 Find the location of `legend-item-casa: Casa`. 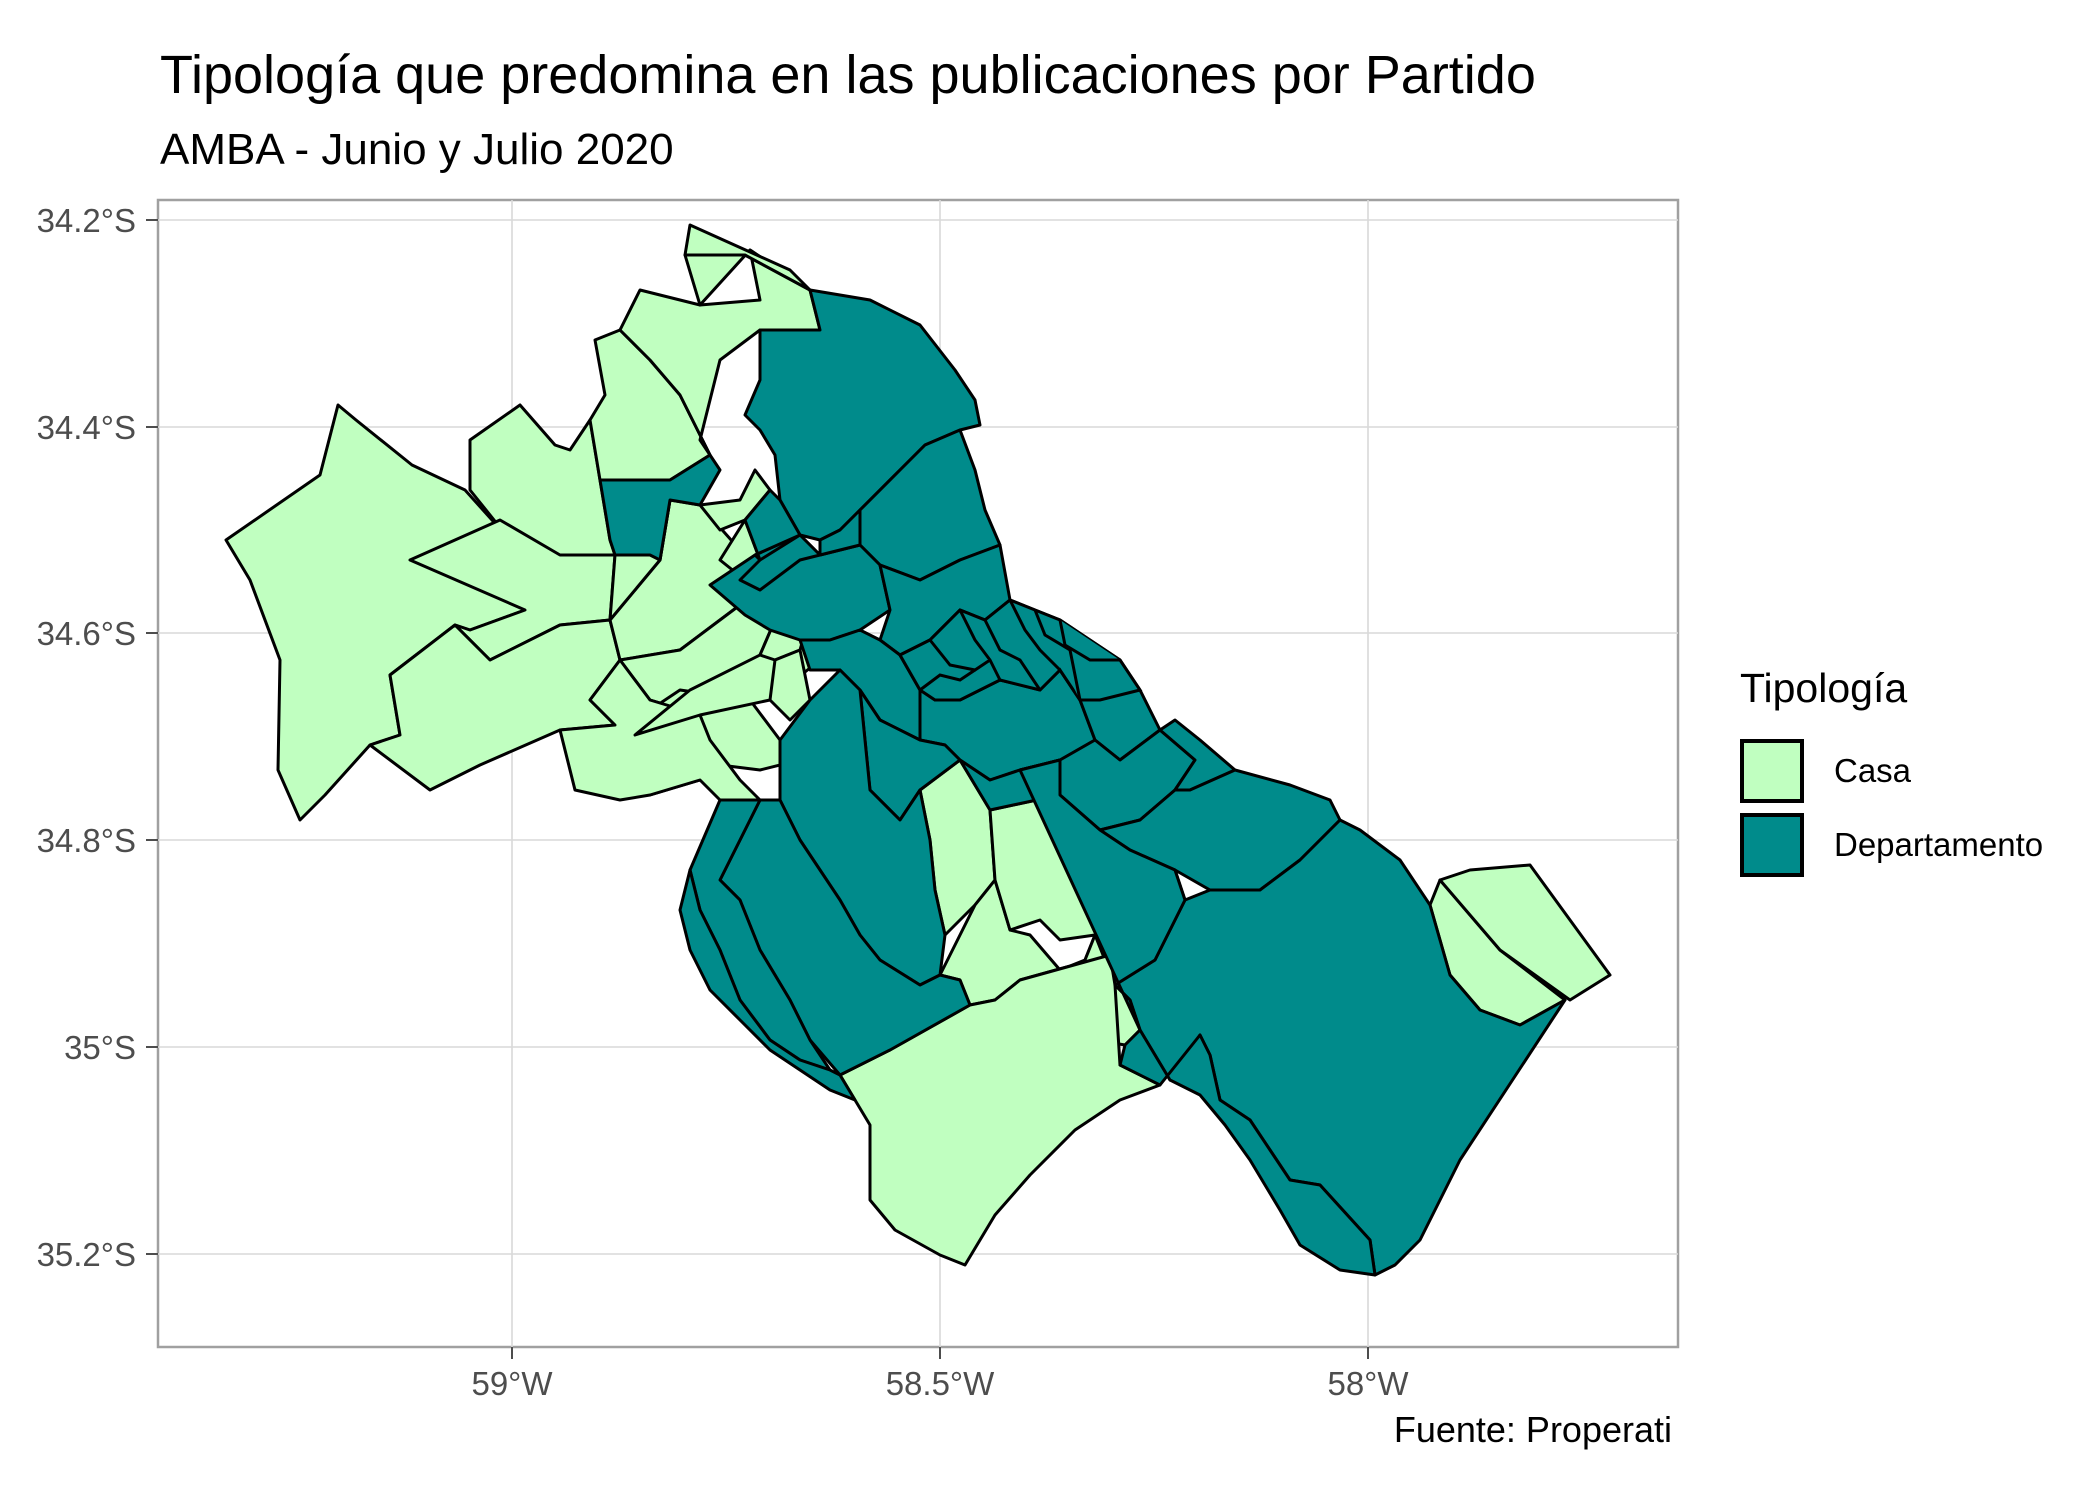

legend-item-casa: Casa is located at coordinates (1891, 771).